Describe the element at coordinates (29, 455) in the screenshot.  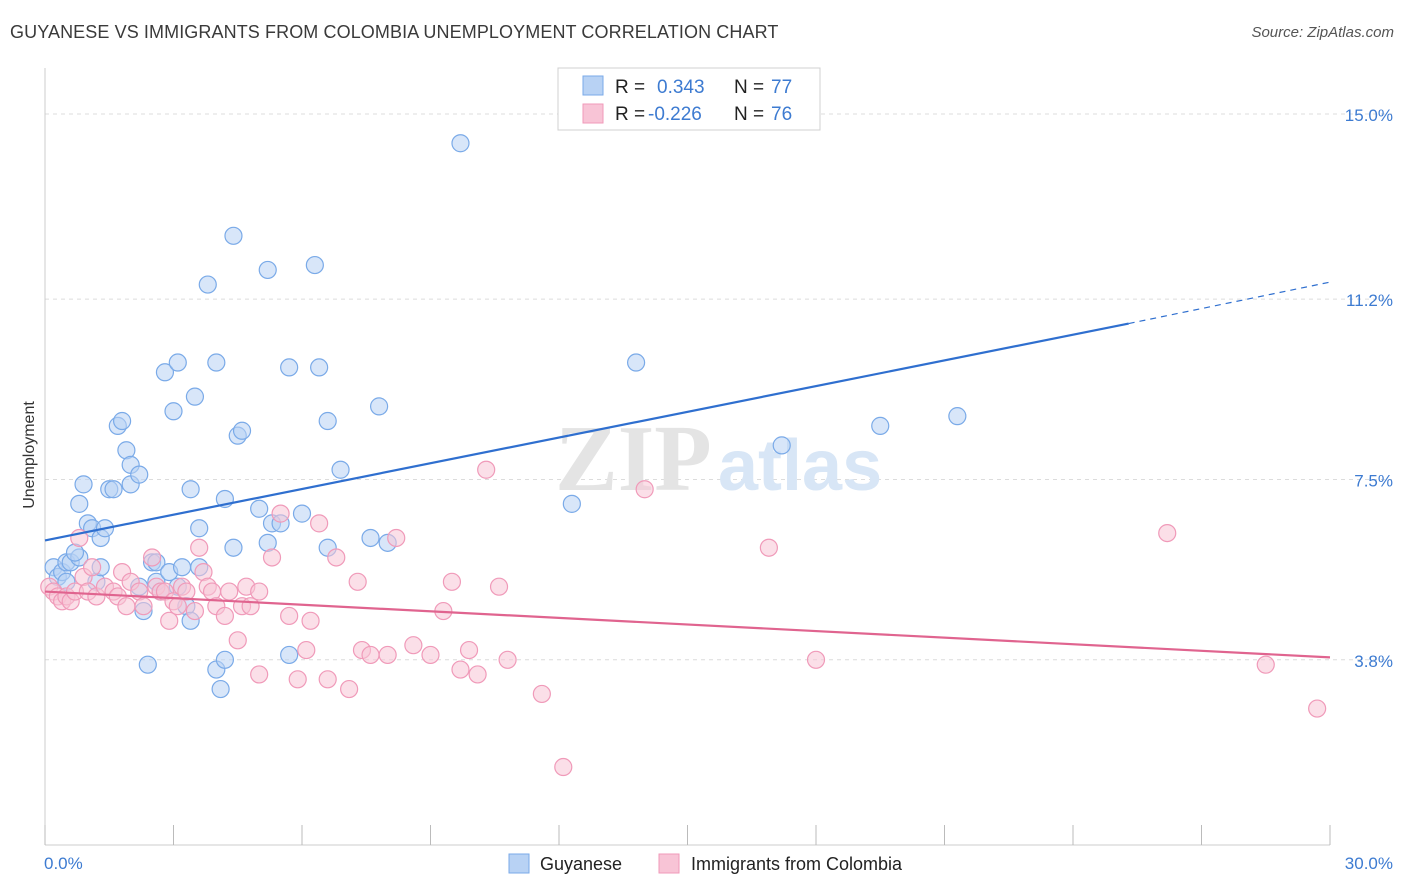
I see `y-axis-title: Unemployment` at that location.